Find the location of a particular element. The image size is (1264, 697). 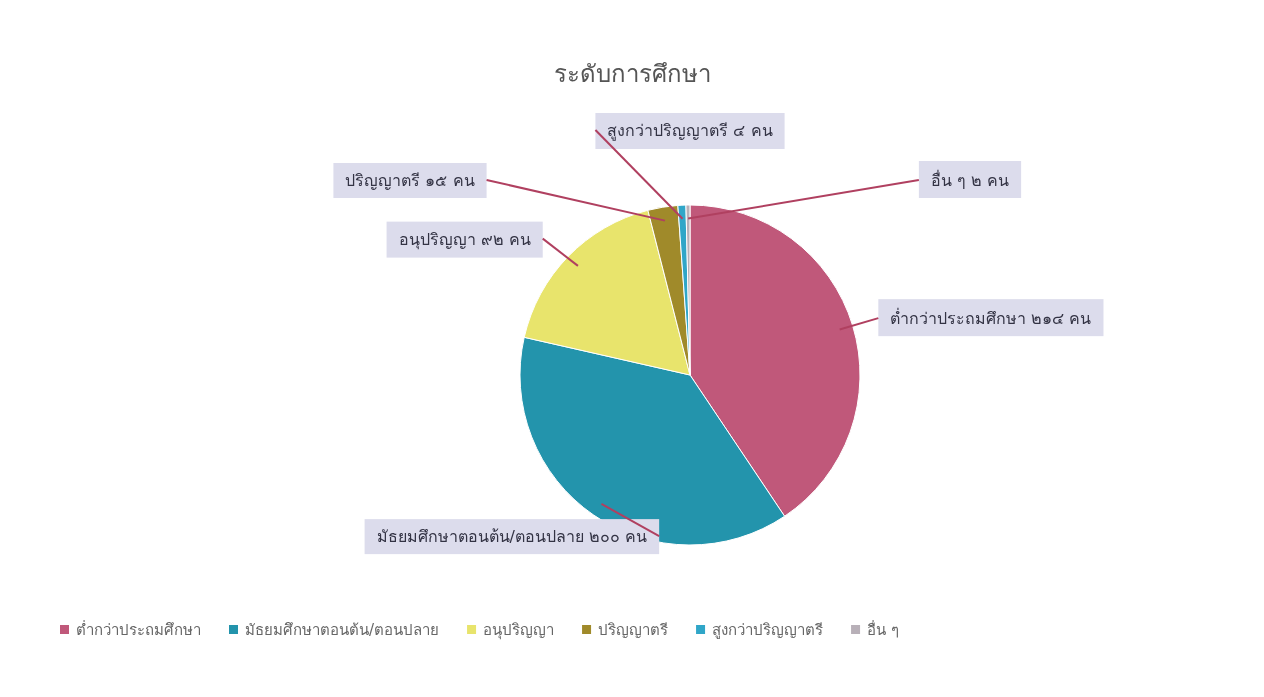

data-label: อนุปริญญา ๙๒ คน is located at coordinates (464, 239).